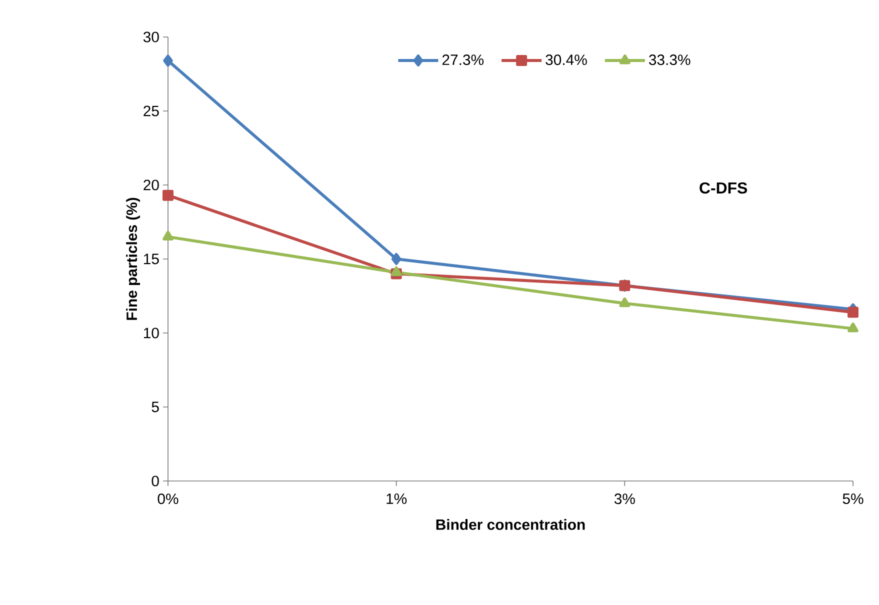  I want to click on legend-label: 30.4%, so click(566, 60).